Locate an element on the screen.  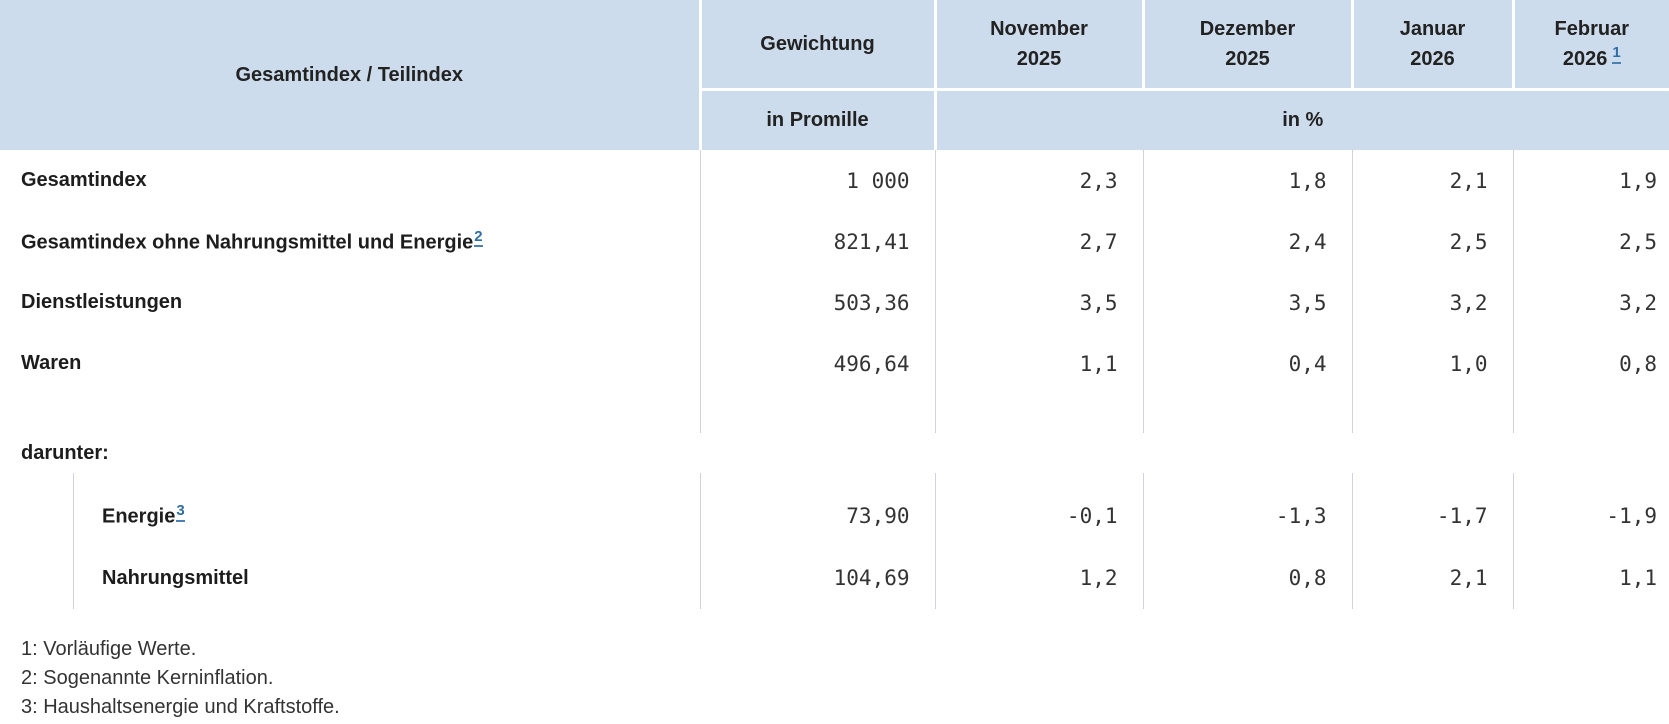
value-januar: 1,0 is located at coordinates (1432, 363).